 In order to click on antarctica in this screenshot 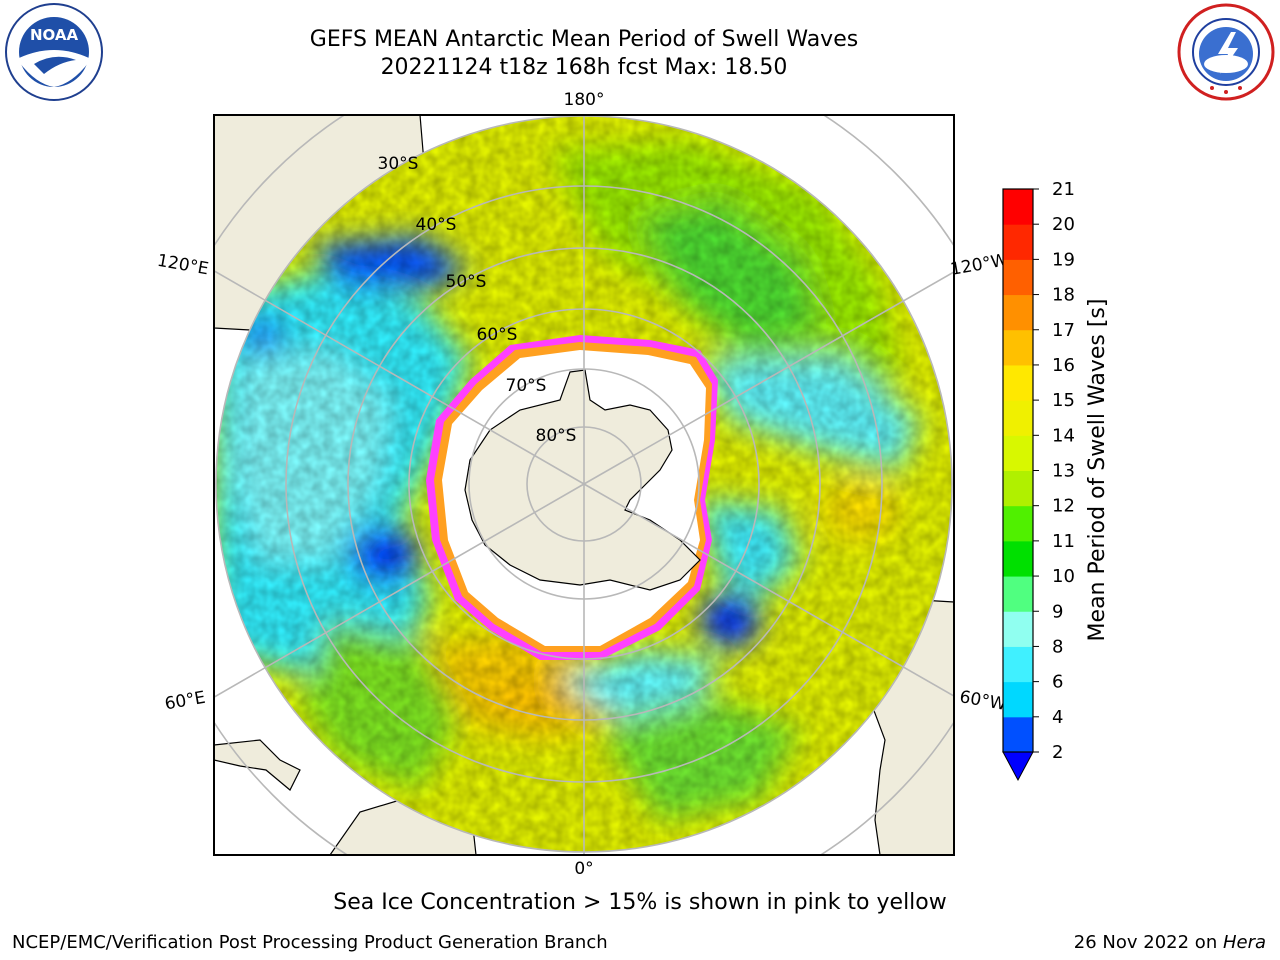, I will do `click(572, 497)`.